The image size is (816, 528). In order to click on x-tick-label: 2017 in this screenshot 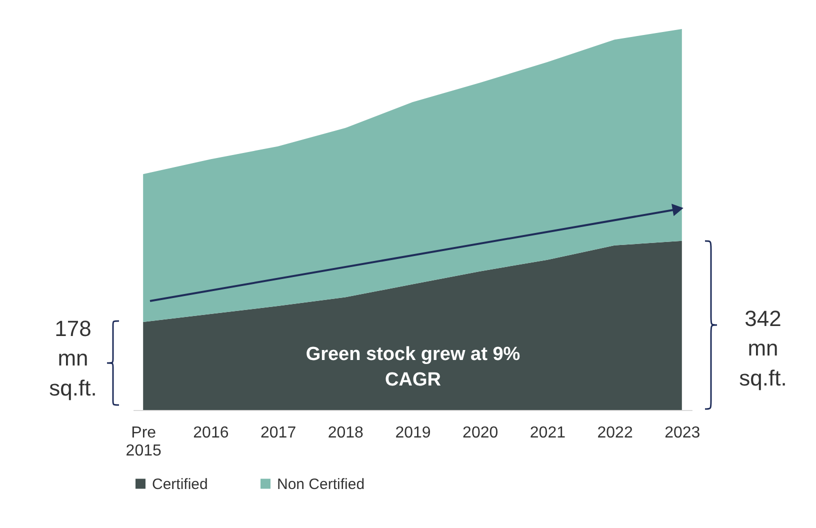, I will do `click(278, 433)`.